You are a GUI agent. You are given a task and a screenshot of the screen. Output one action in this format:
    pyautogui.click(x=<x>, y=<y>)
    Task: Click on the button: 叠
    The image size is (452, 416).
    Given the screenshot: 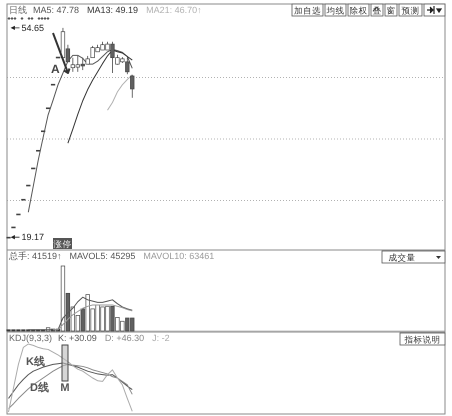 What is the action you would take?
    pyautogui.click(x=377, y=10)
    